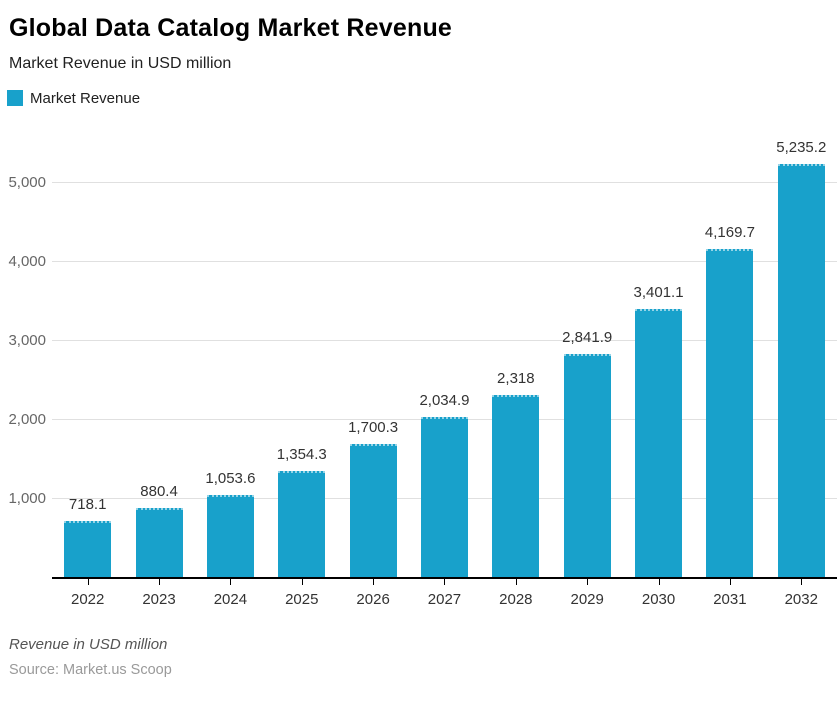 The image size is (840, 701). What do you see at coordinates (87, 360) in the screenshot?
I see `bar-slot-2022: 718.1` at bounding box center [87, 360].